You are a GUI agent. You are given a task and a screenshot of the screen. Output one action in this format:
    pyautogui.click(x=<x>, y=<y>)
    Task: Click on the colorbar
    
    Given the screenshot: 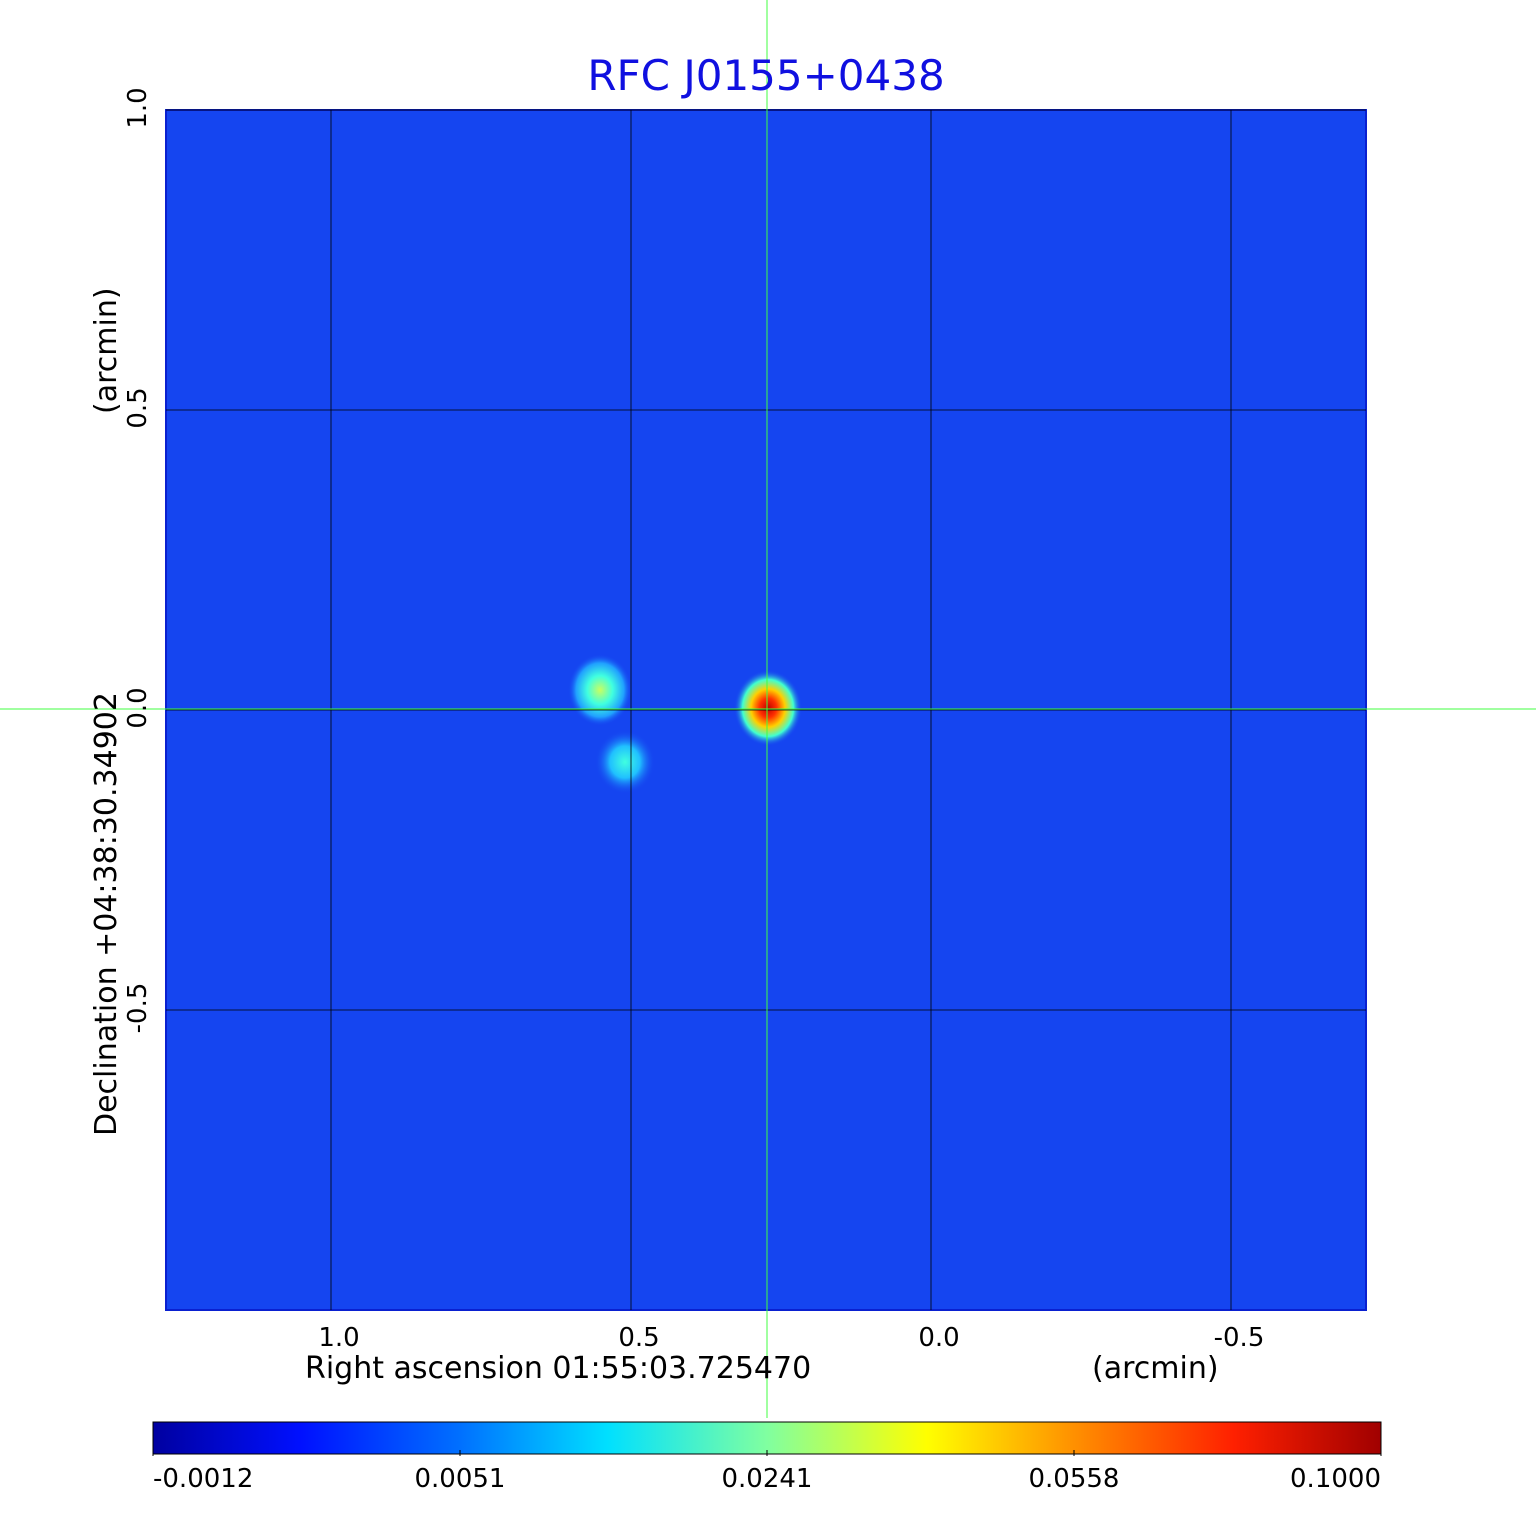 What is the action you would take?
    pyautogui.click(x=767, y=1438)
    